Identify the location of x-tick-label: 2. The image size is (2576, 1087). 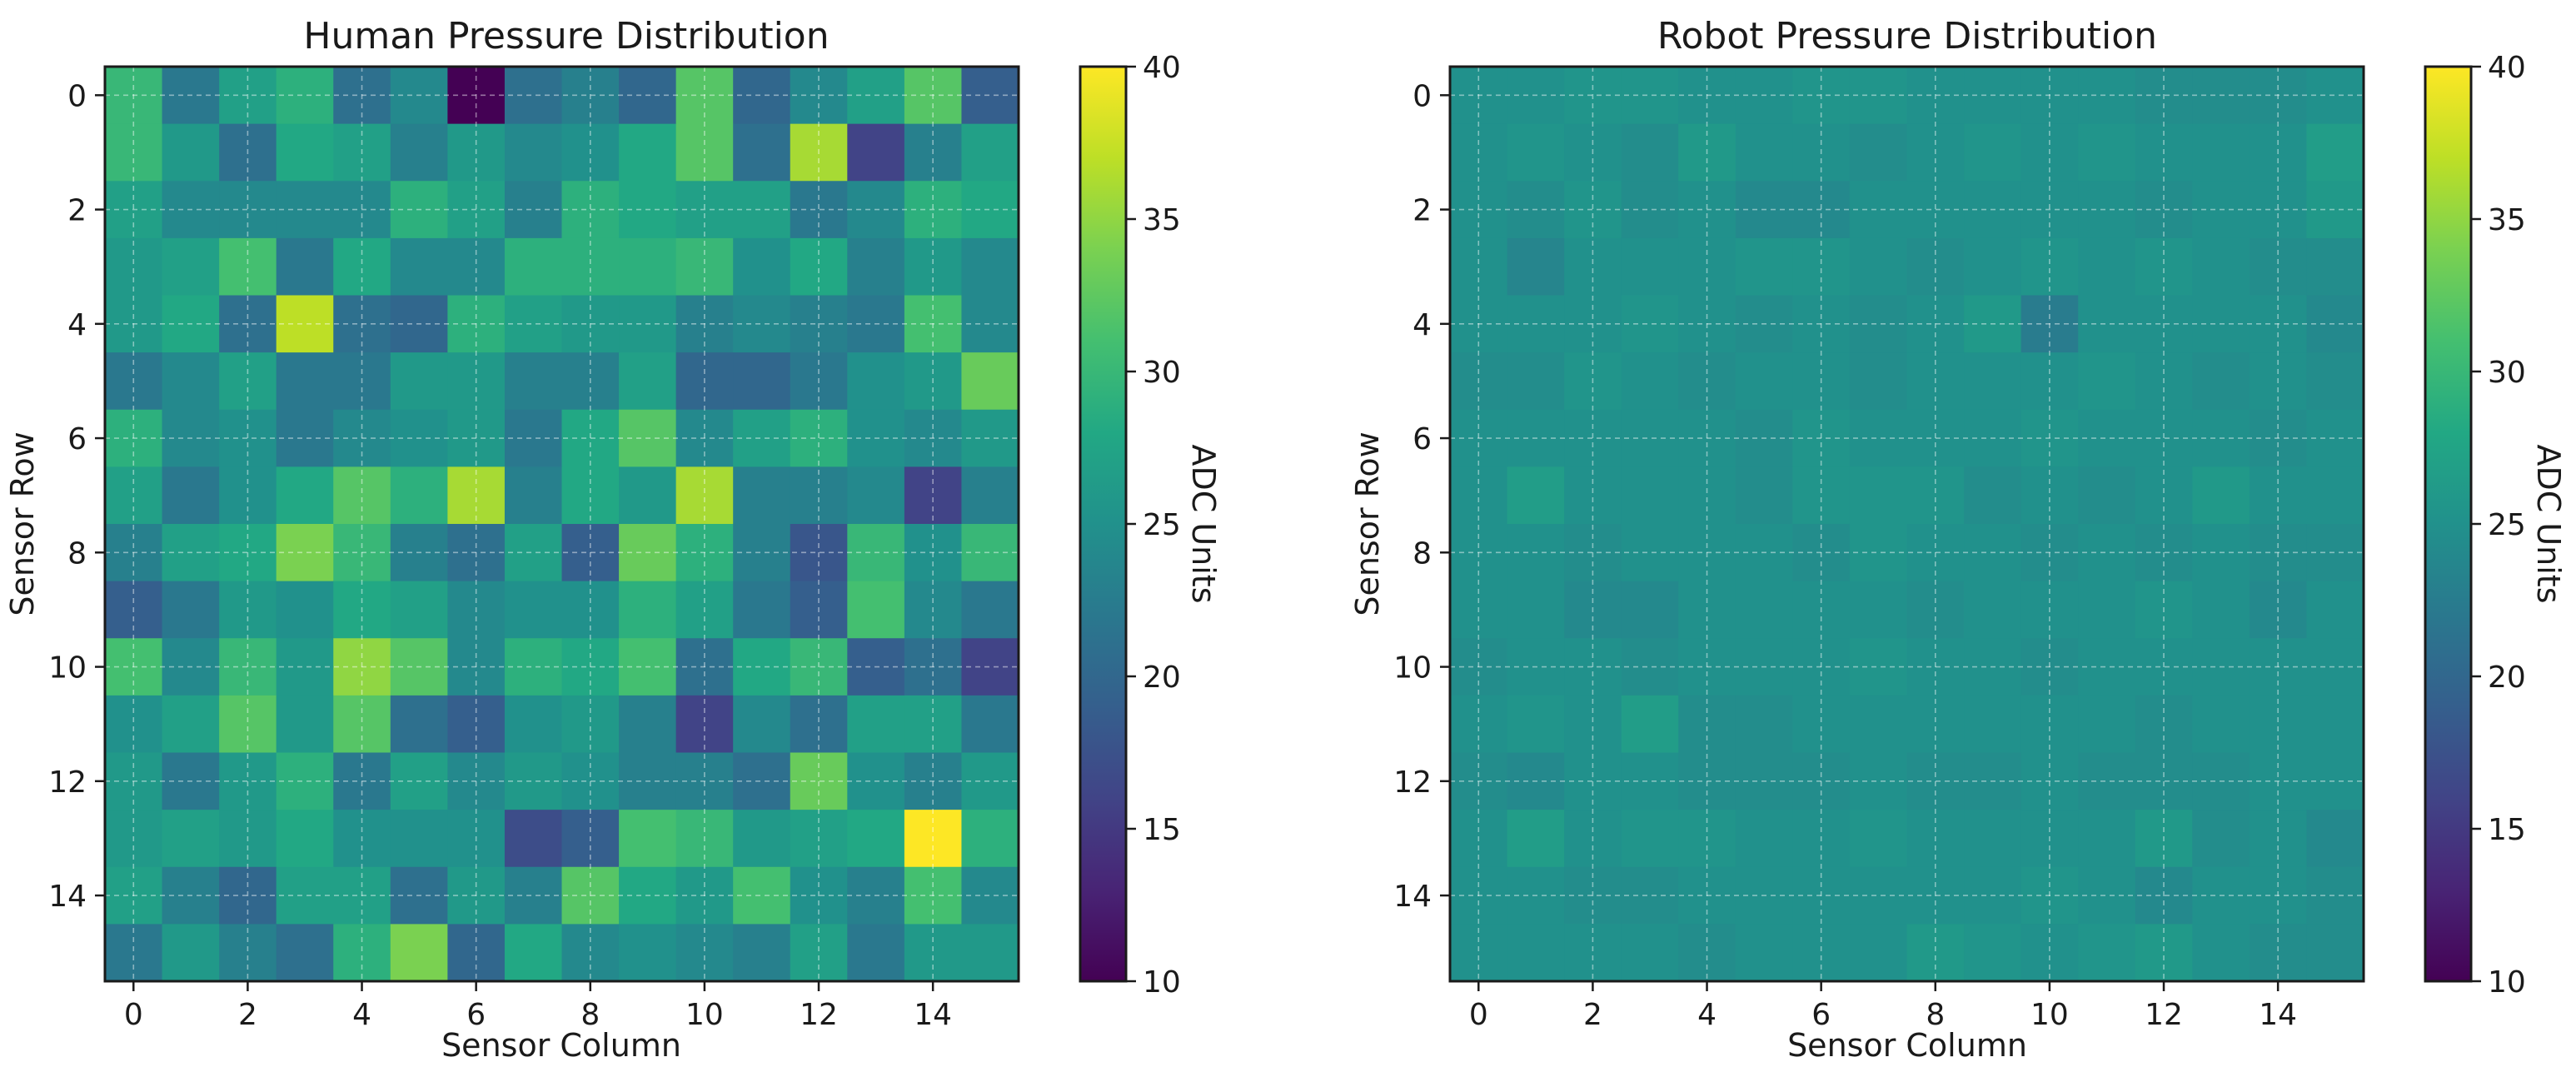
(1592, 1015).